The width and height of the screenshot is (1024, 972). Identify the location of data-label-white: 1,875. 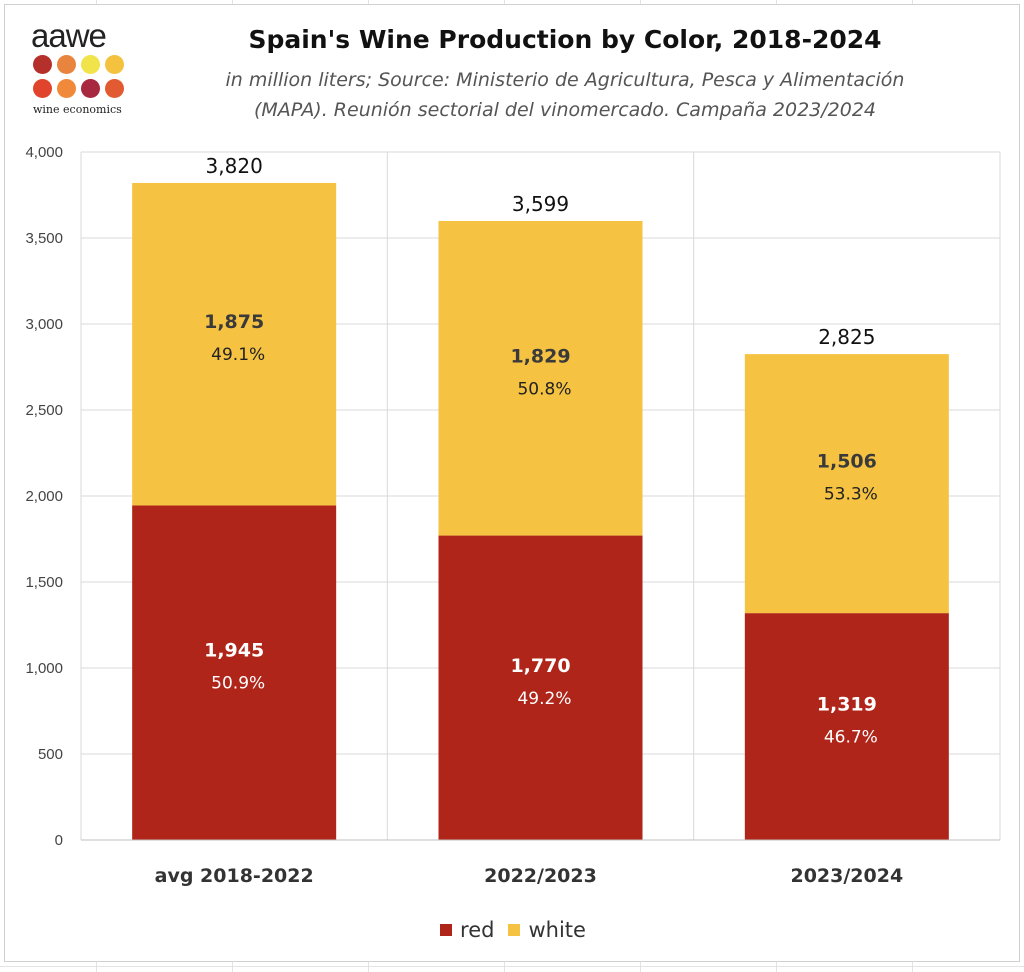
(234, 322).